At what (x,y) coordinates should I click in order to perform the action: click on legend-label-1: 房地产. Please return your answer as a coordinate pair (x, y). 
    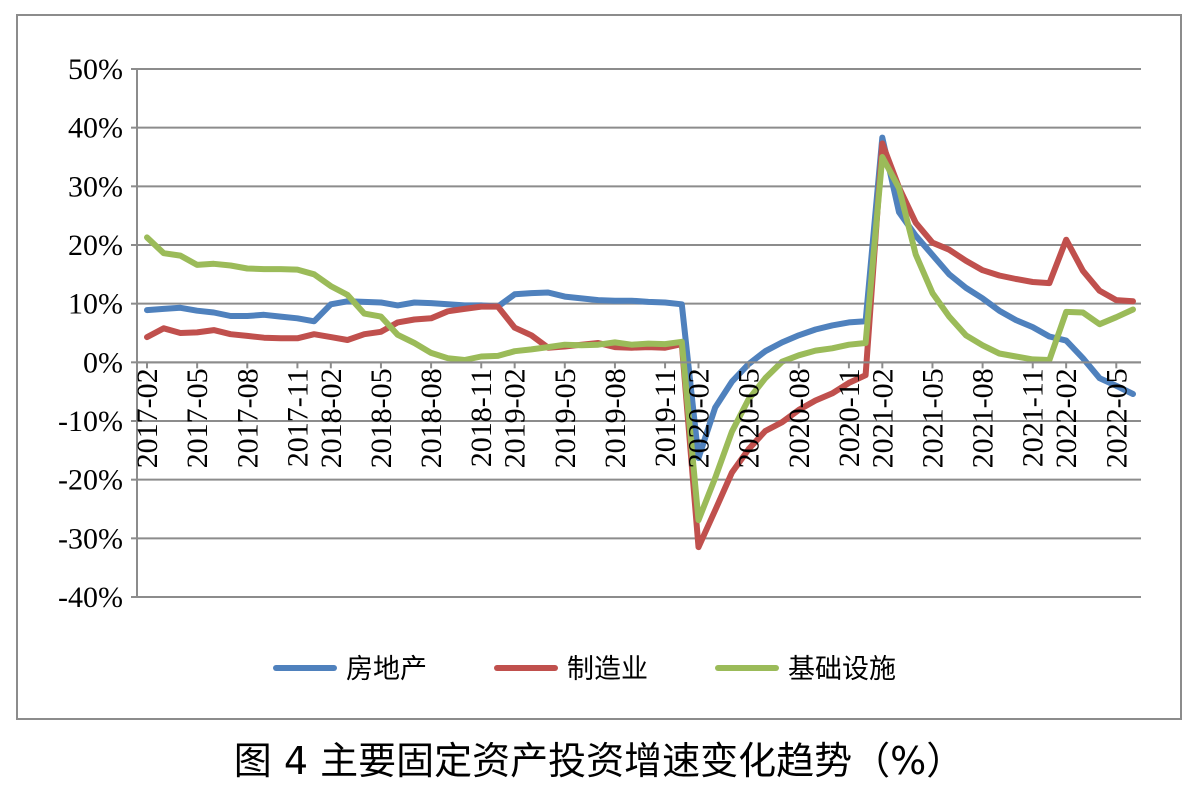
    Looking at the image, I should click on (386, 669).